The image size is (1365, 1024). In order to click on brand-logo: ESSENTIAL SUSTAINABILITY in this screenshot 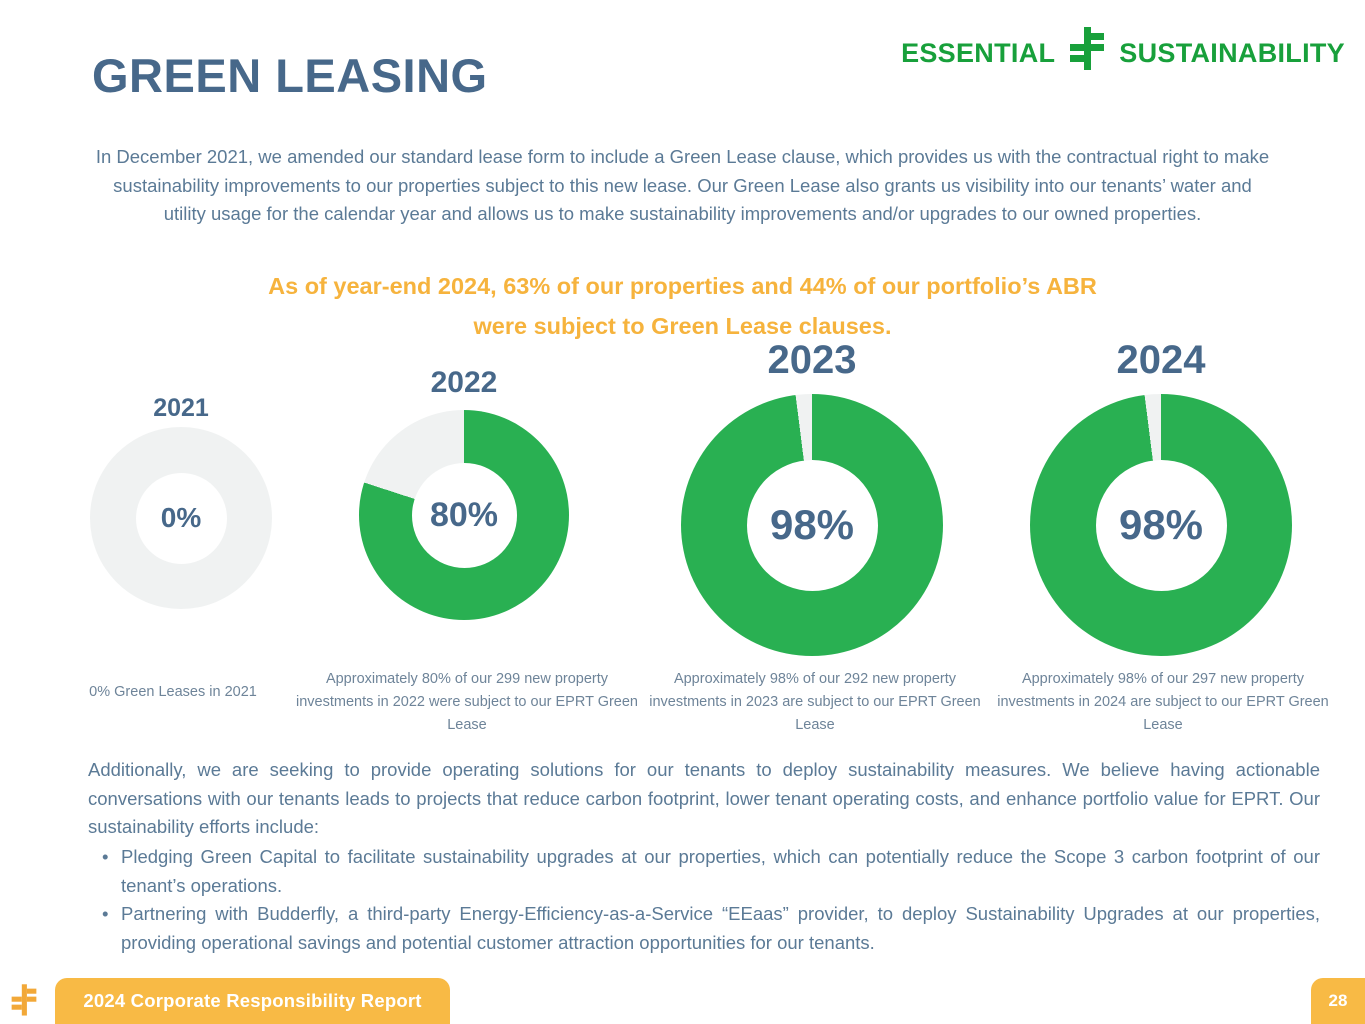, I will do `click(1123, 53)`.